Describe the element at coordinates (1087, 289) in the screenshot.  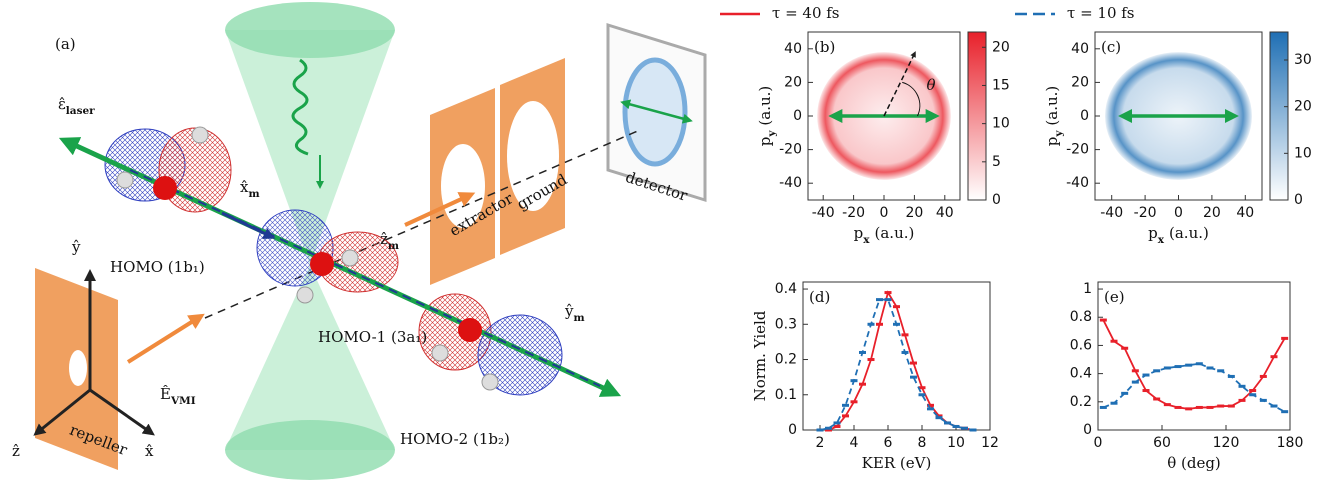
I see `y-tick-label: 1` at that location.